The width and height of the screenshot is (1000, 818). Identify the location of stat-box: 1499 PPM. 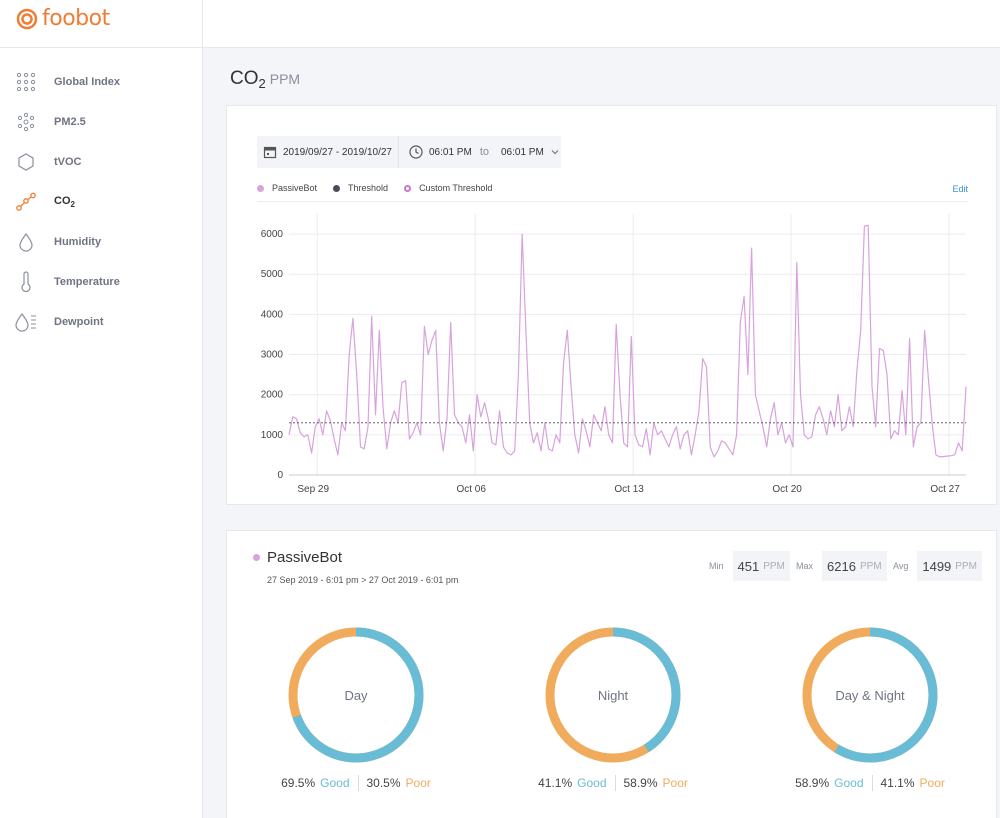
(949, 566).